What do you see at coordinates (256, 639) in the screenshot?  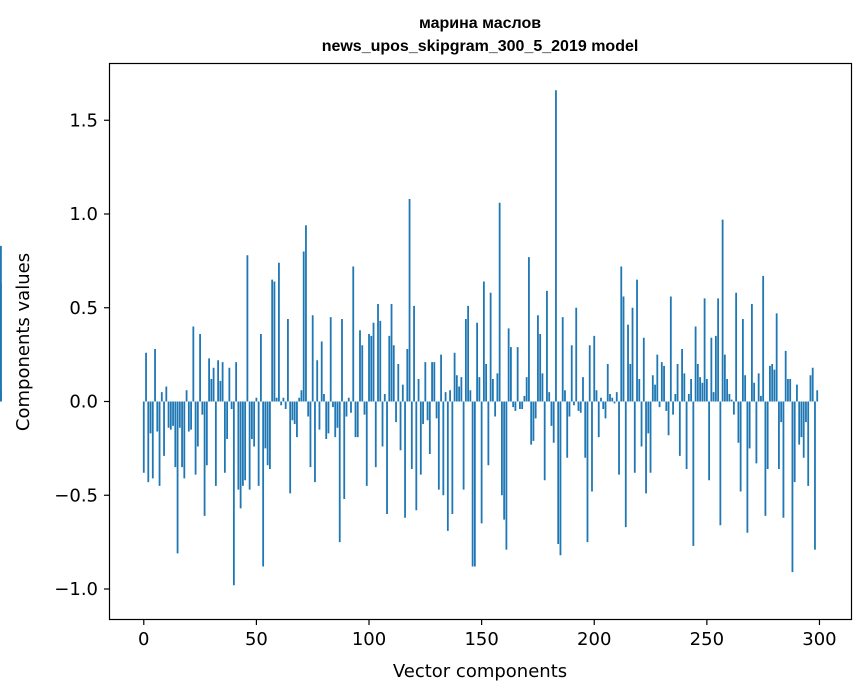 I see `x-tick-label-50: 50` at bounding box center [256, 639].